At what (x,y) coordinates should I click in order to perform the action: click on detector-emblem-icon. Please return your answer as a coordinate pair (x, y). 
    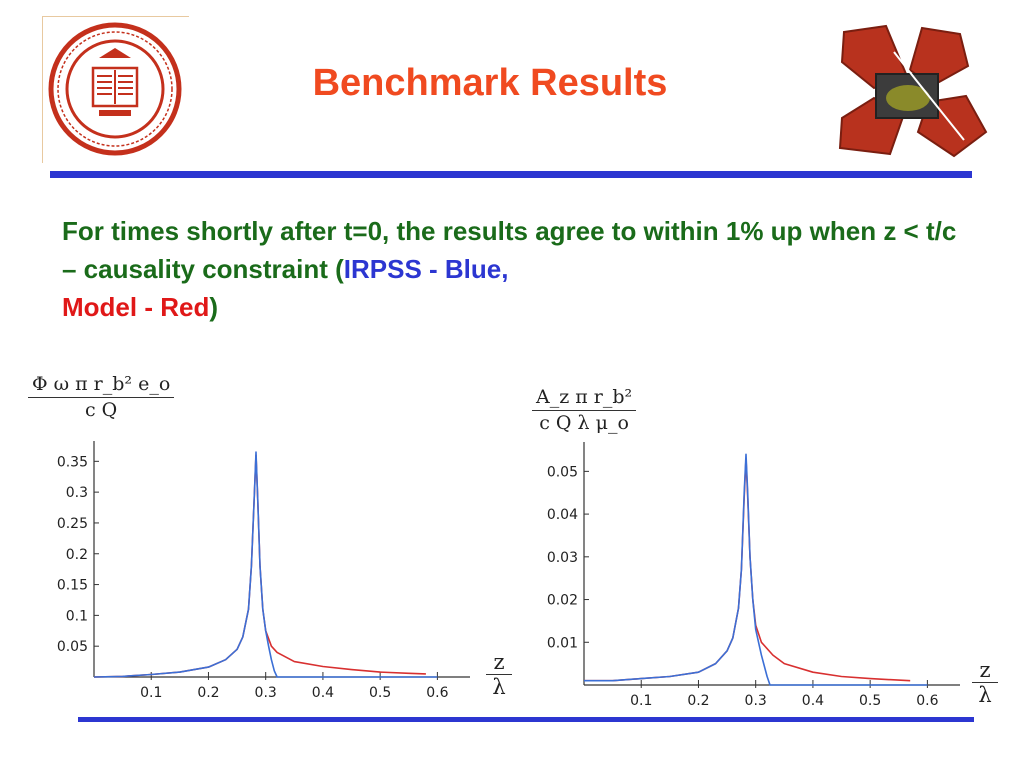
    Looking at the image, I should click on (913, 91).